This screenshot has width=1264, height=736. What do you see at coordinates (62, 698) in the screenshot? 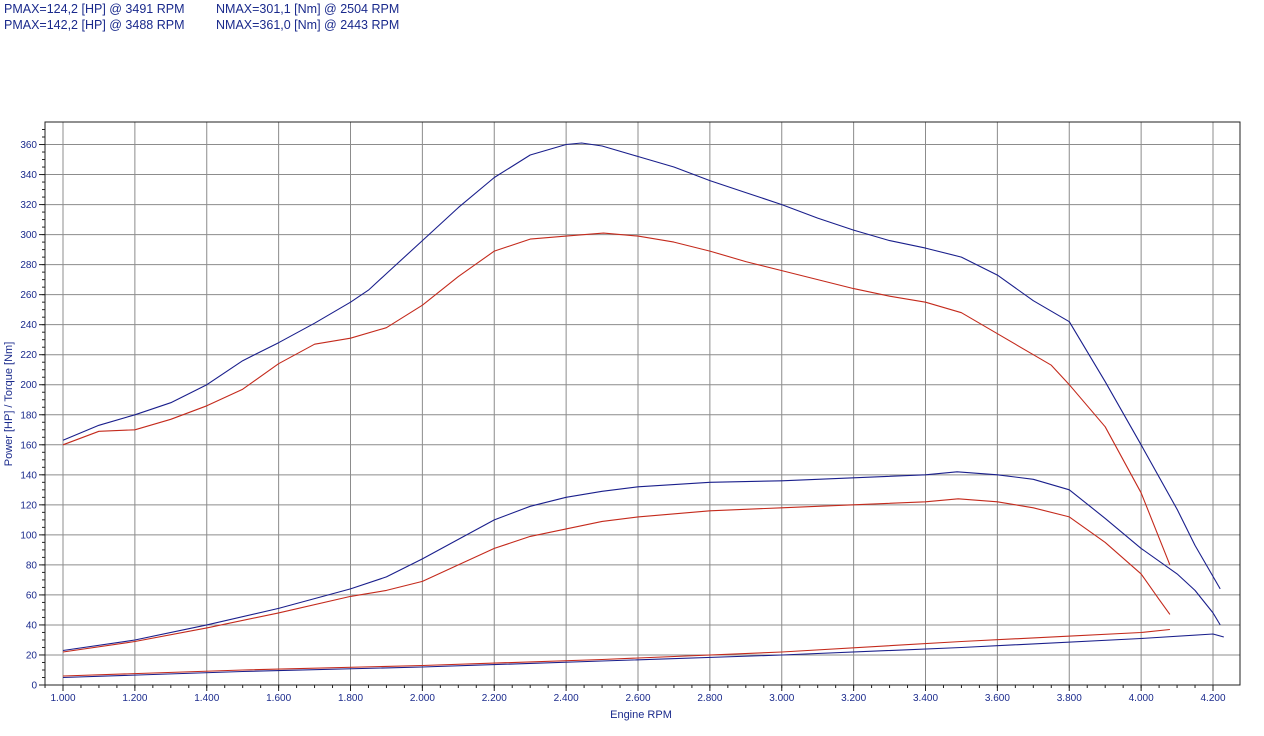
I see `x-tick-label: 1.000` at bounding box center [62, 698].